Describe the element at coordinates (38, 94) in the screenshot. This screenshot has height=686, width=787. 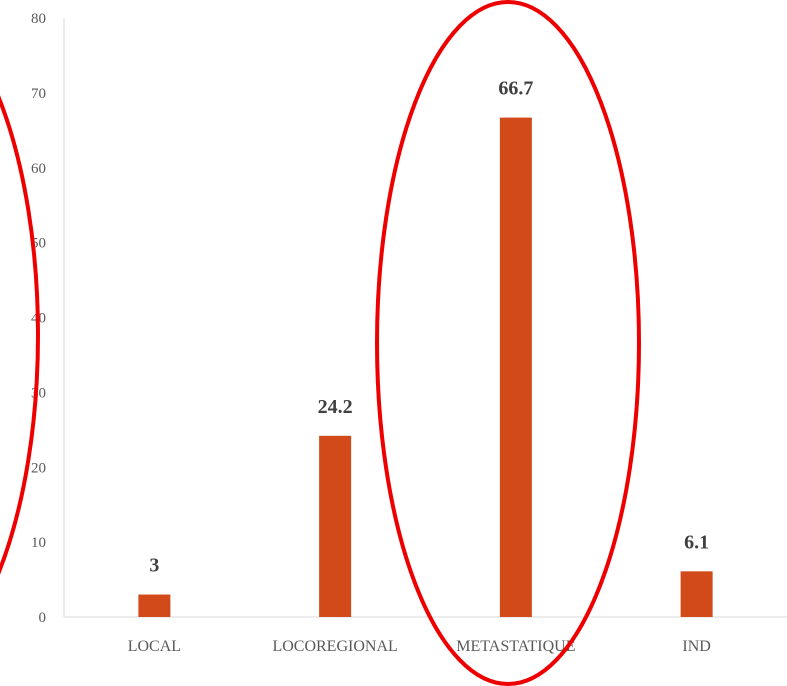
I see `y-tick-label: 70` at that location.